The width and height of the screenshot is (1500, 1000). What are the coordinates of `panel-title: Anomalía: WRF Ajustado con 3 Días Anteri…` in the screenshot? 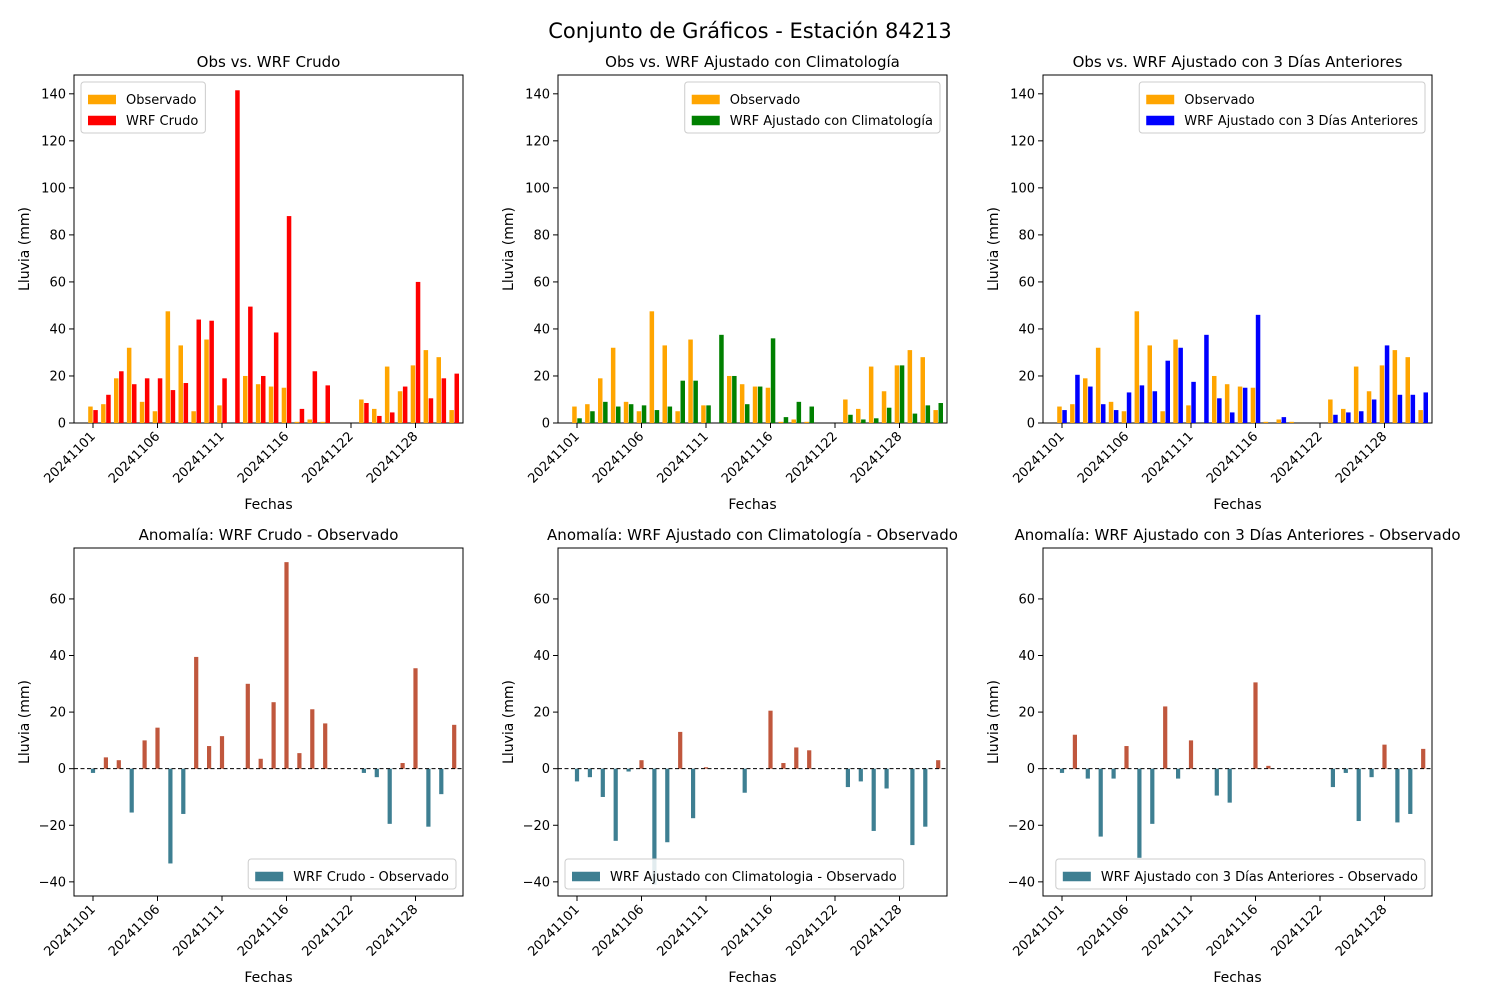 It's located at (1237, 535).